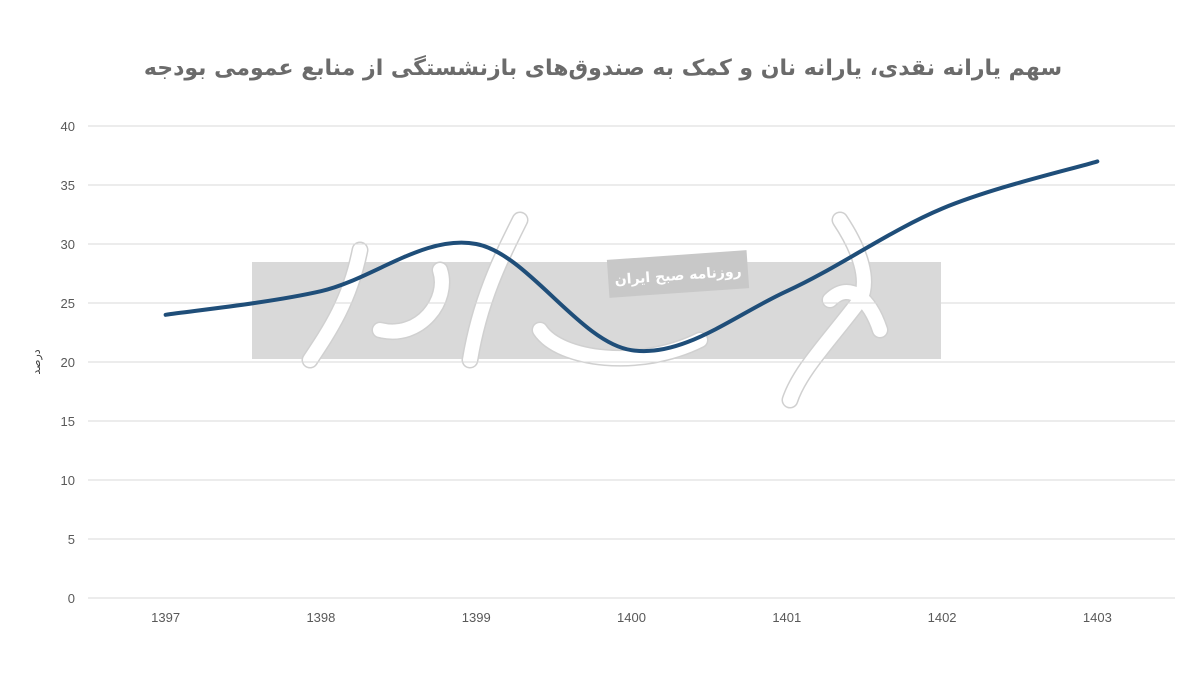  I want to click on y-tick-label: 35, so click(68, 185).